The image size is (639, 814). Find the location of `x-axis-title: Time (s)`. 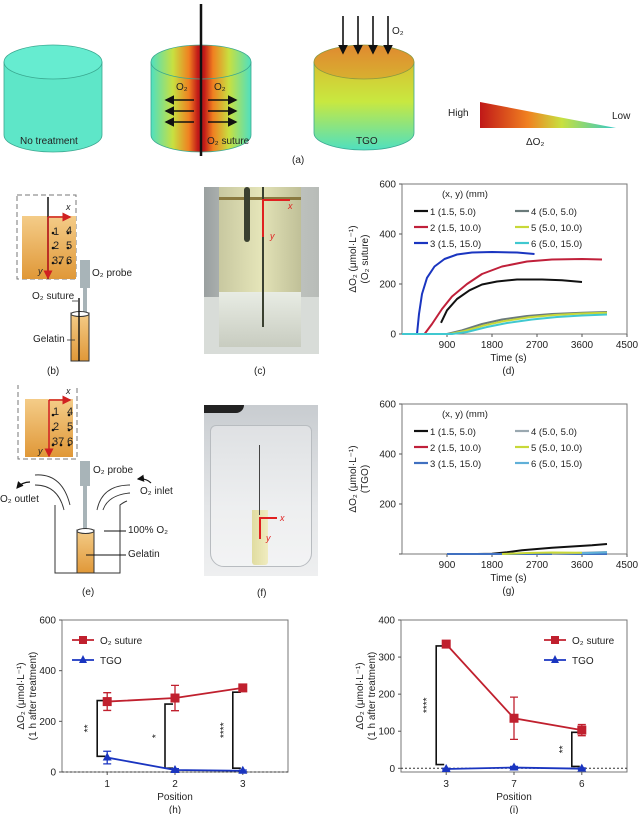

x-axis-title: Time (s) is located at coordinates (508, 578).